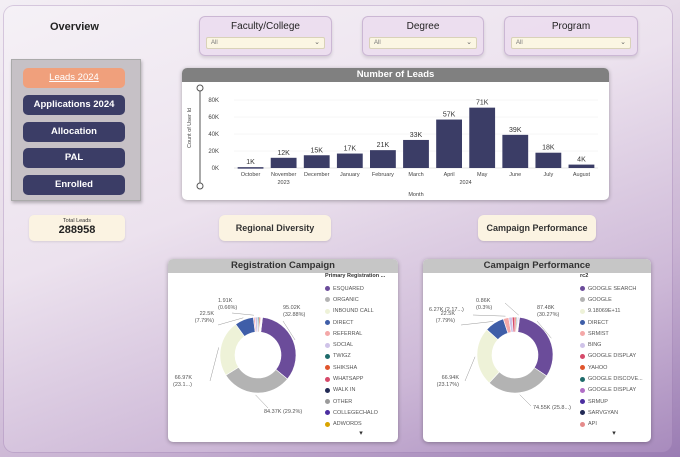  What do you see at coordinates (251, 175) in the screenshot?
I see `x-tick-label: October` at bounding box center [251, 175].